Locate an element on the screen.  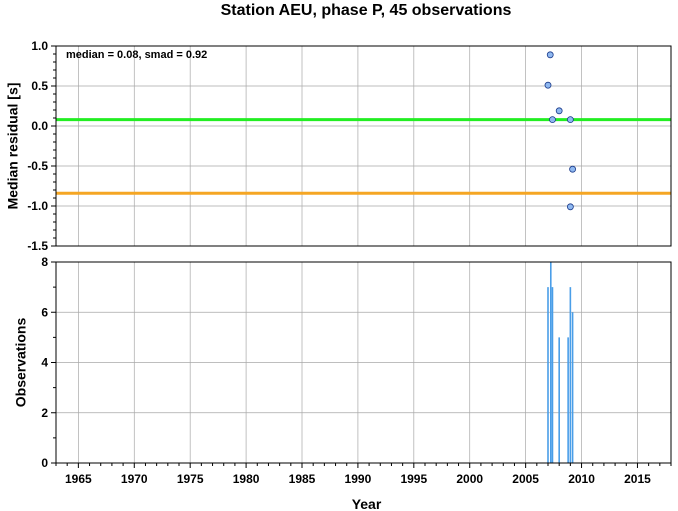
x-tick-label: 1990 is located at coordinates (358, 479).